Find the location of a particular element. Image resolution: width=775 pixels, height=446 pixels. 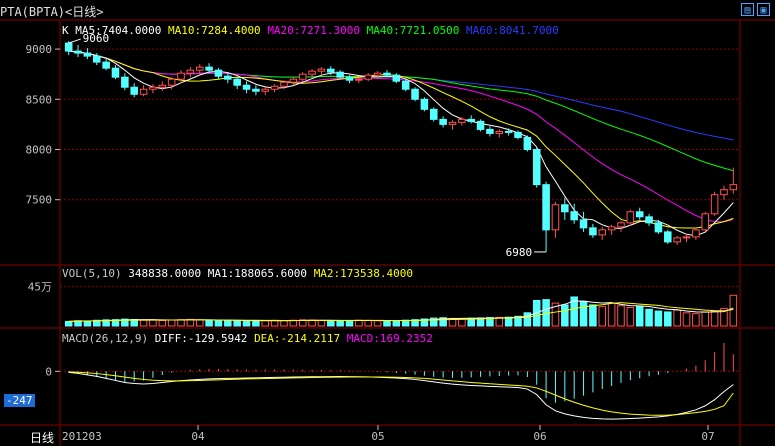

ma5-legend: MA5:7404.0000 is located at coordinates (118, 30).